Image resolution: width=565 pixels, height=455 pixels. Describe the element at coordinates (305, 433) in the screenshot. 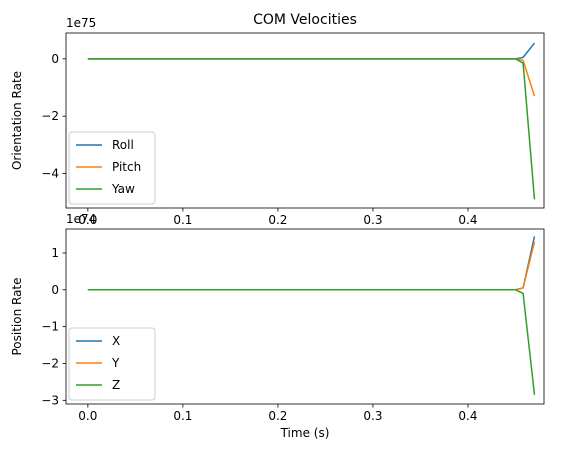

I see `x-axis-label: Time (s)` at that location.